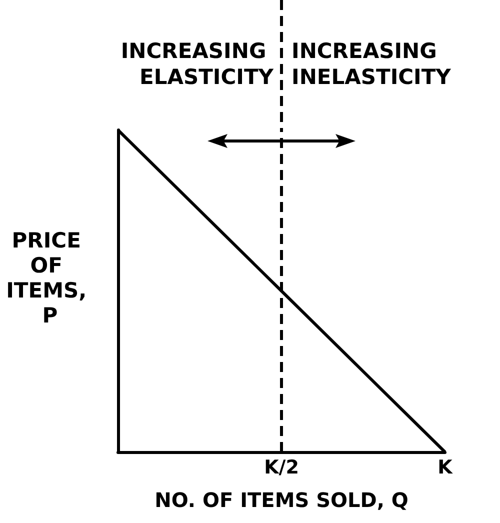  What do you see at coordinates (50, 278) in the screenshot?
I see `y-axis-title: PRICE OF ITEMS, P` at bounding box center [50, 278].